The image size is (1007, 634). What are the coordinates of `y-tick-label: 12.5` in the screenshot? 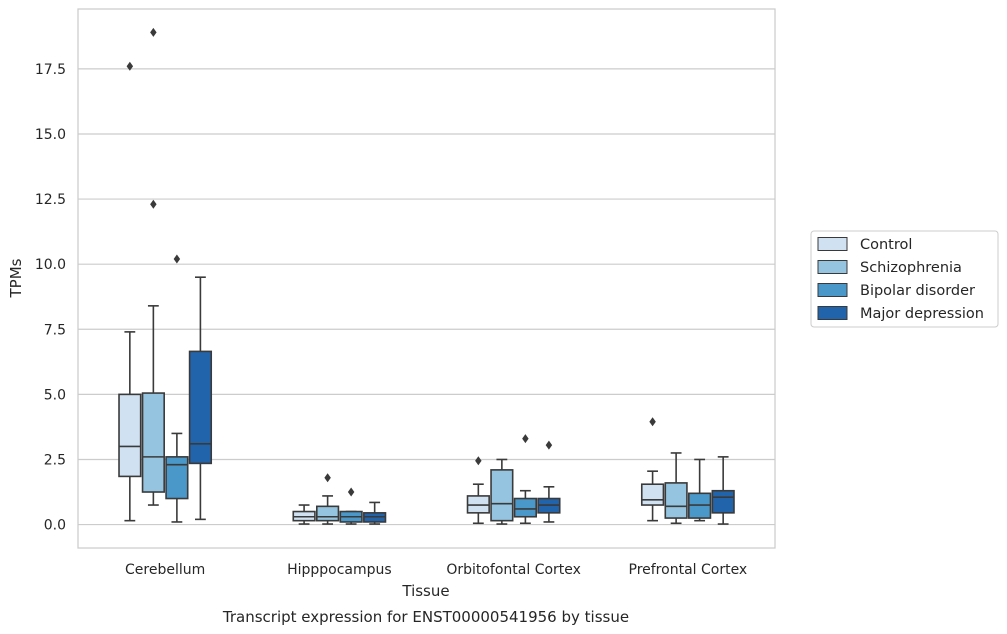 It's located at (50, 200).